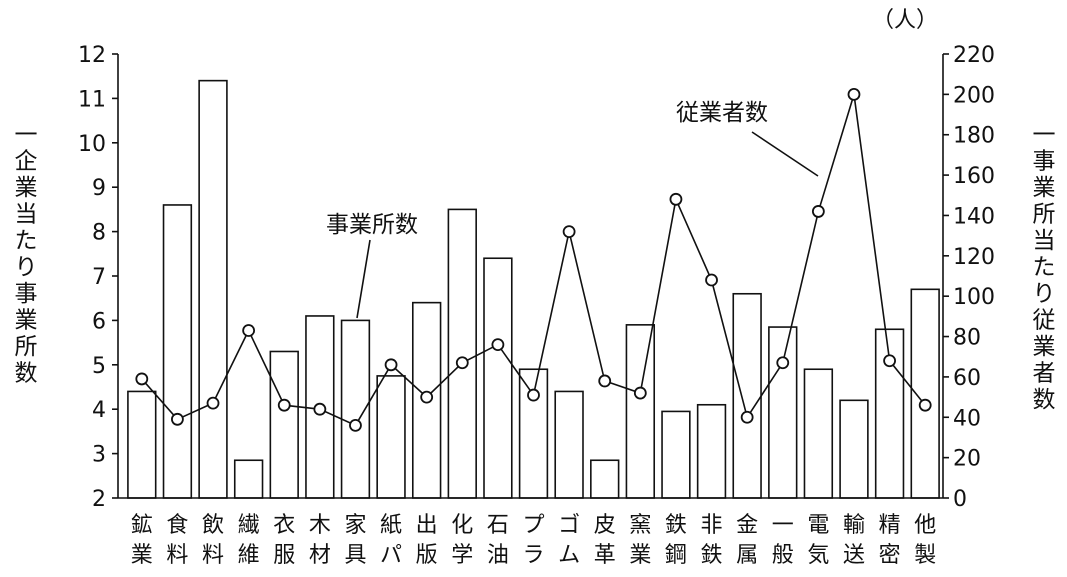 The image size is (1067, 577). What do you see at coordinates (99, 321) in the screenshot?
I see `left-tick-label: 6` at bounding box center [99, 321].